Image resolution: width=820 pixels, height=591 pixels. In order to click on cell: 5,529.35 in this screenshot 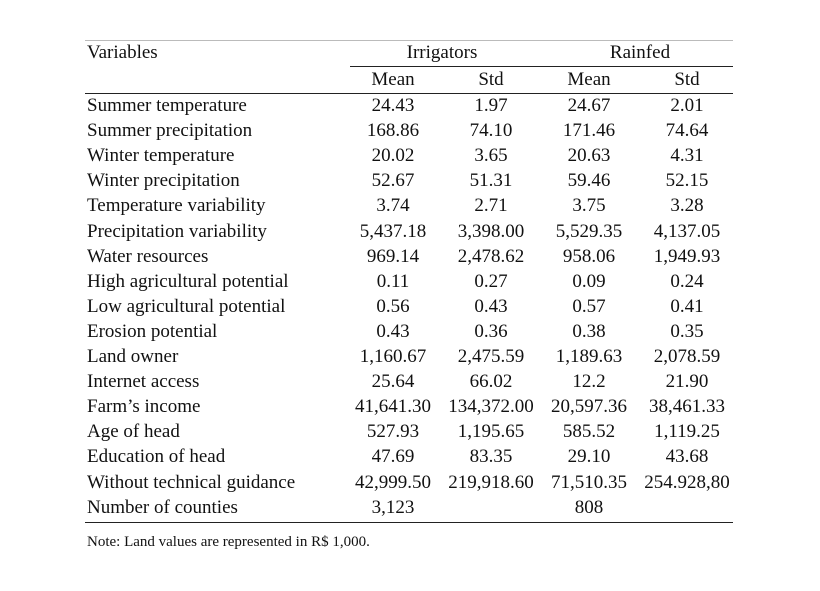, I will do `click(589, 231)`.